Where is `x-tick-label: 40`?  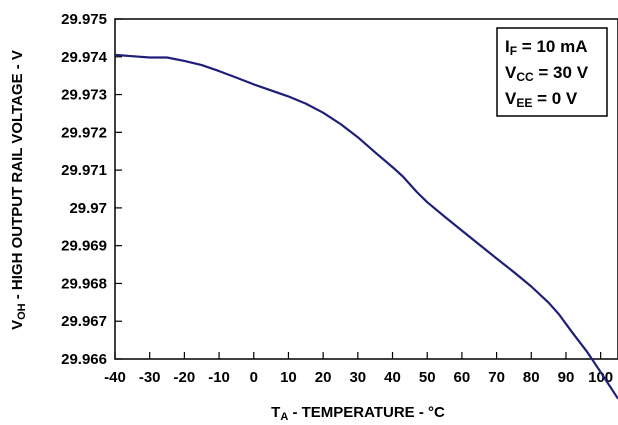
x-tick-label: 40 is located at coordinates (392, 377).